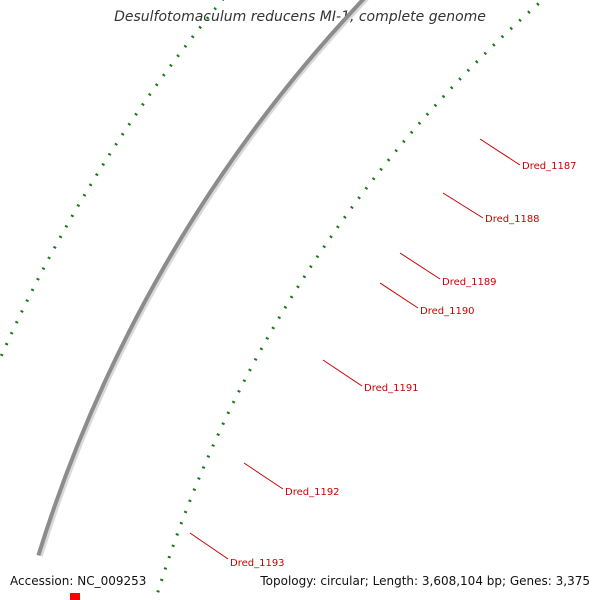 This screenshot has height=600, width=600. I want to click on gene-fragment, so click(75, 596).